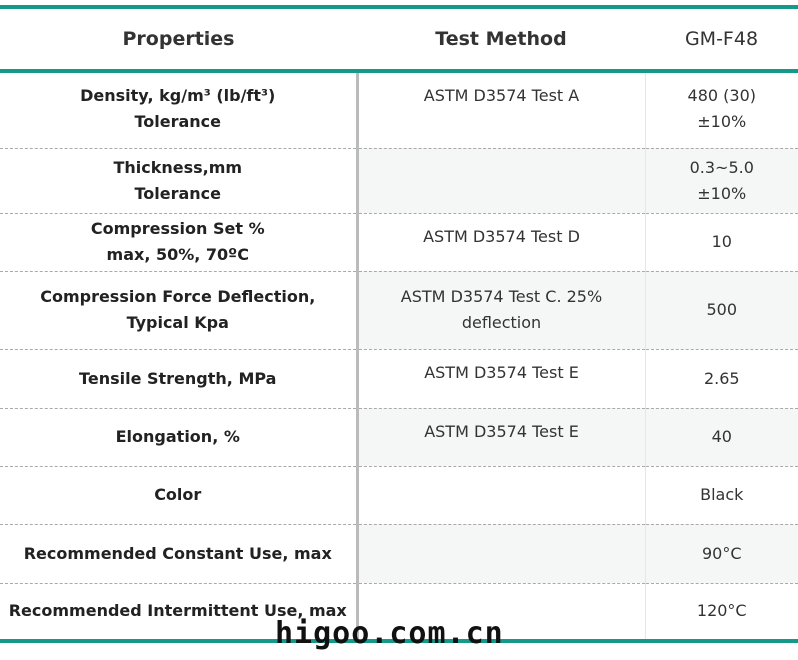 This screenshot has height=660, width=798. I want to click on table-cell: 10, so click(721, 241).